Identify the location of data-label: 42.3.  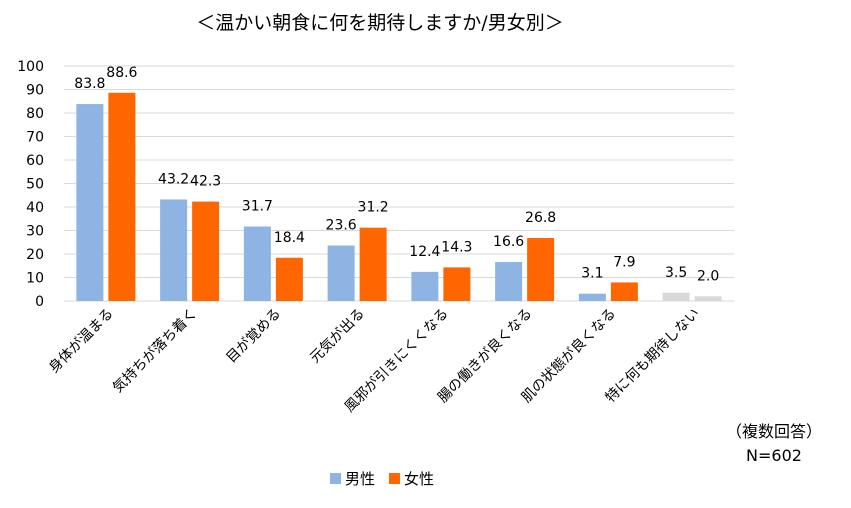
(205, 182).